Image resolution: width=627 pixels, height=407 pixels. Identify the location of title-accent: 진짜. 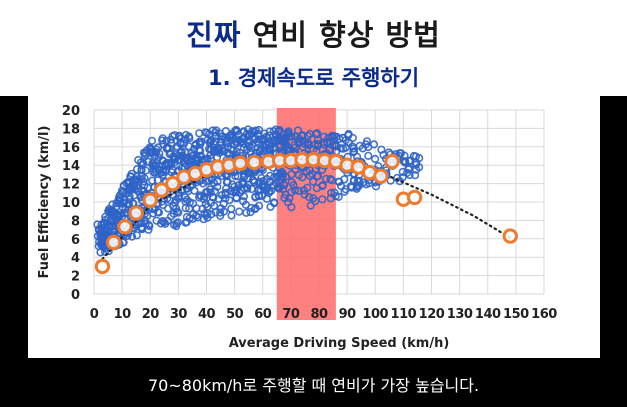
(214, 35).